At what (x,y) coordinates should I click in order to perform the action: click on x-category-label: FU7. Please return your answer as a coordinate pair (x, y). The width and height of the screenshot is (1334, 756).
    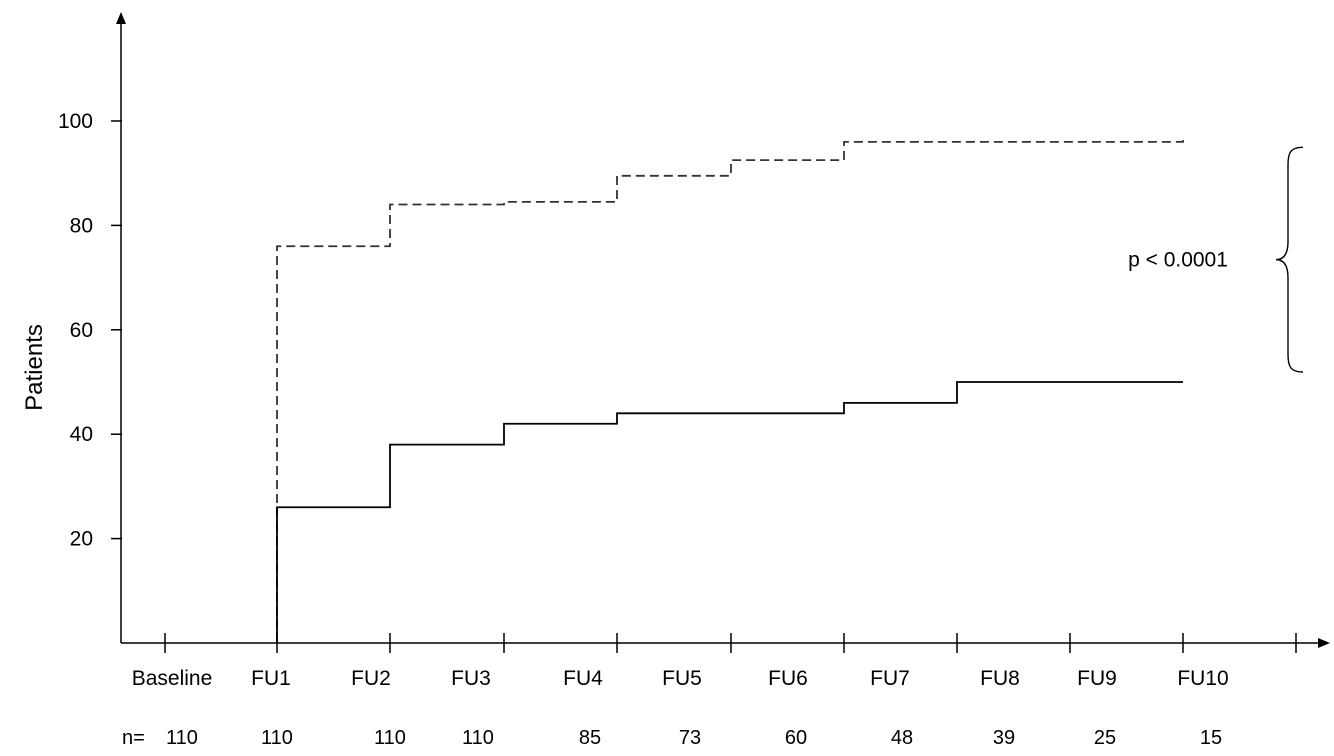
    Looking at the image, I should click on (890, 678).